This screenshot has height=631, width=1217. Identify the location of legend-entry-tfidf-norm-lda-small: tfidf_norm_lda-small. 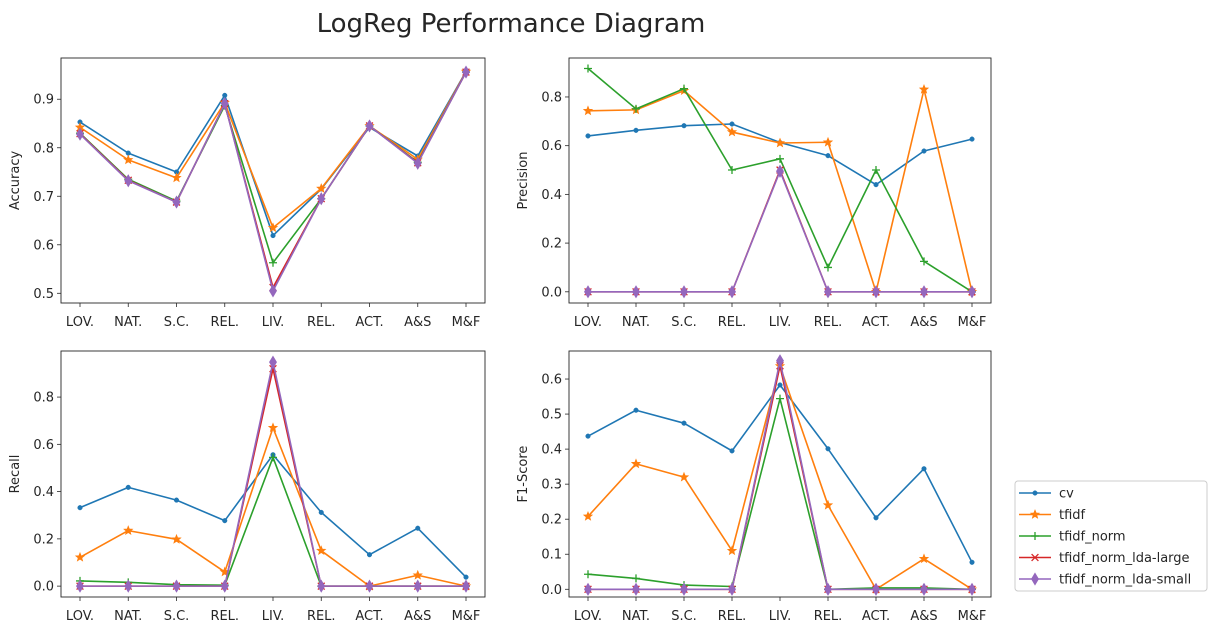
(1105, 580).